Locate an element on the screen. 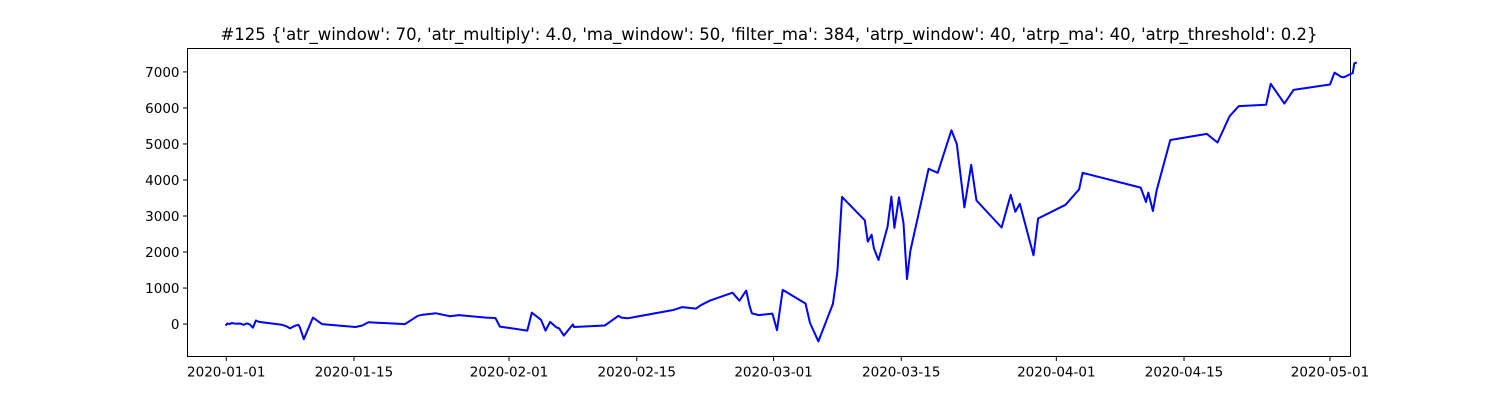 The image size is (1500, 400). y-tick-label: 6000 is located at coordinates (162, 109).